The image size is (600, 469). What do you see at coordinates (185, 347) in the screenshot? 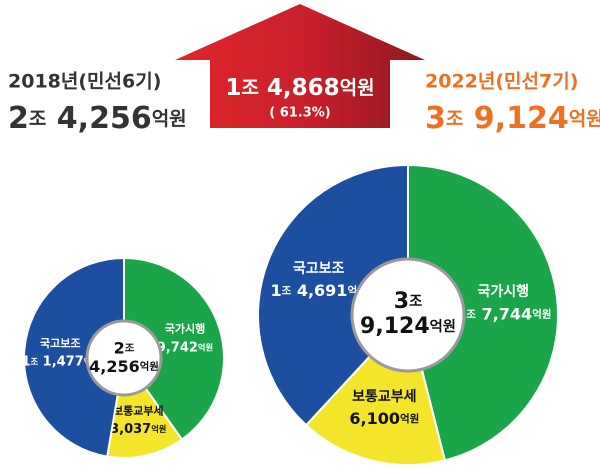
I see `segment-value: 9,742억원` at bounding box center [185, 347].